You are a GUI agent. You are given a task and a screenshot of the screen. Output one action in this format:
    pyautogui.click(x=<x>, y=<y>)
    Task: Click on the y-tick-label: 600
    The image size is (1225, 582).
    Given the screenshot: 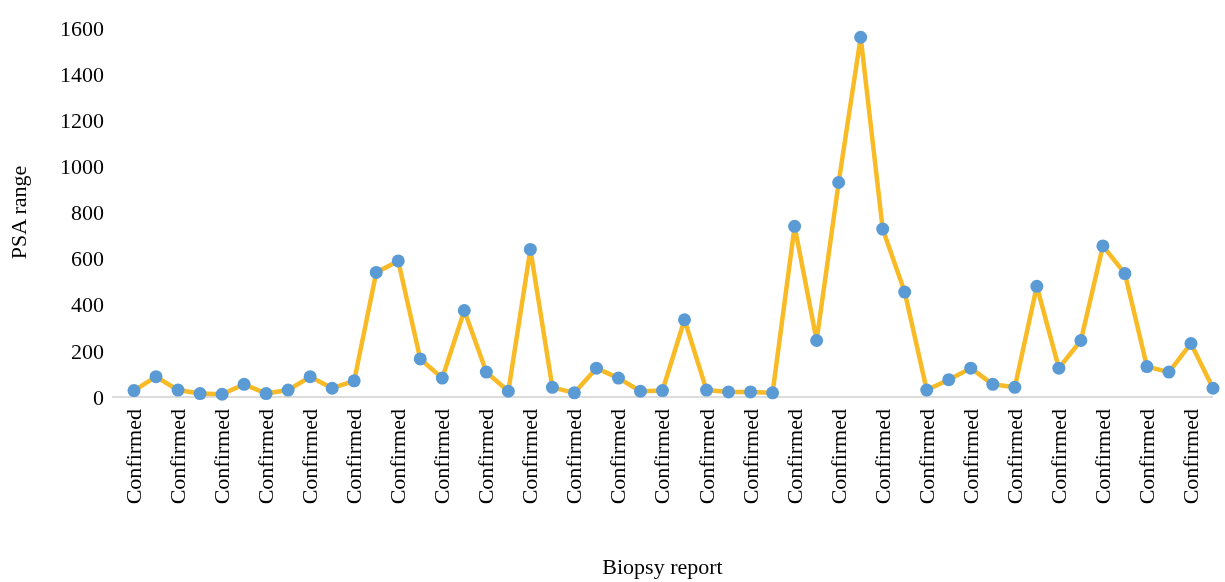 What is the action you would take?
    pyautogui.click(x=87, y=259)
    